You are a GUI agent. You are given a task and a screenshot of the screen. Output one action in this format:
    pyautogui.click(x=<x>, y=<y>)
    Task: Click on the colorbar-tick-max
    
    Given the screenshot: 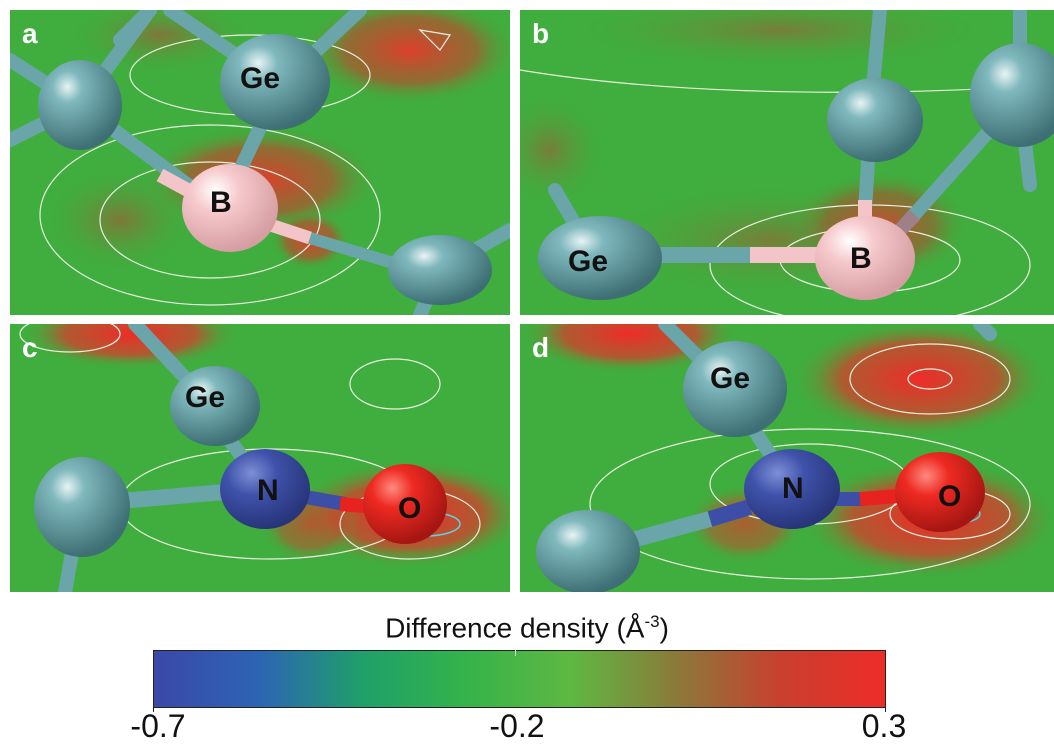 What is the action you would take?
    pyautogui.click(x=885, y=708)
    